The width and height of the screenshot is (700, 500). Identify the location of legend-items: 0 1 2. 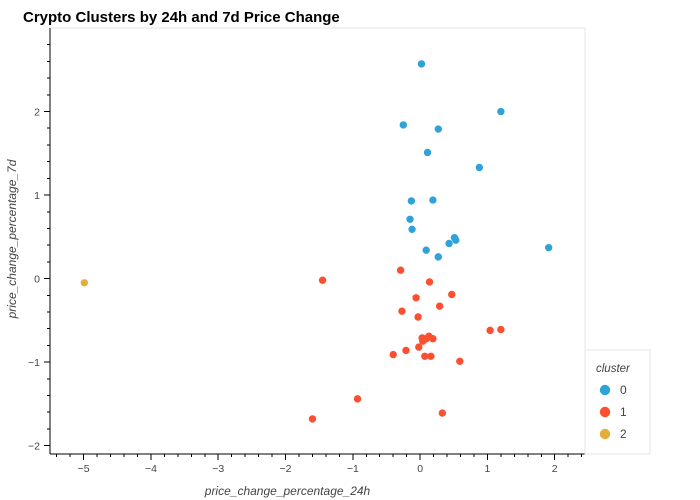
(613, 412).